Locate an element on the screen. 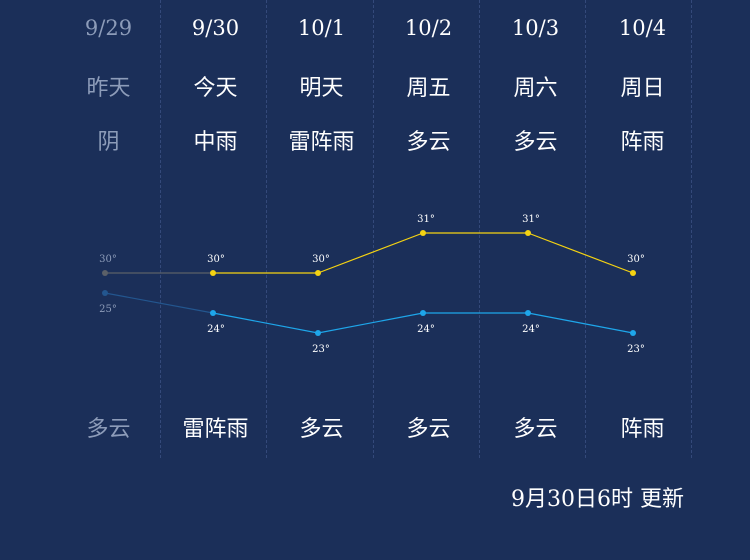 This screenshot has width=750, height=560. day-column-saturday: 10/3 周六 多云 多云 is located at coordinates (535, 229).